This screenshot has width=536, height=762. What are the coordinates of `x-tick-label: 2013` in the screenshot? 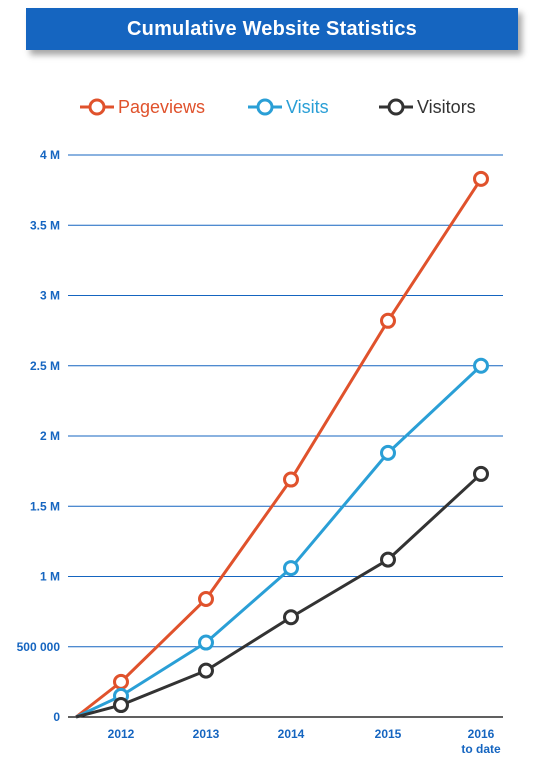 It's located at (206, 734).